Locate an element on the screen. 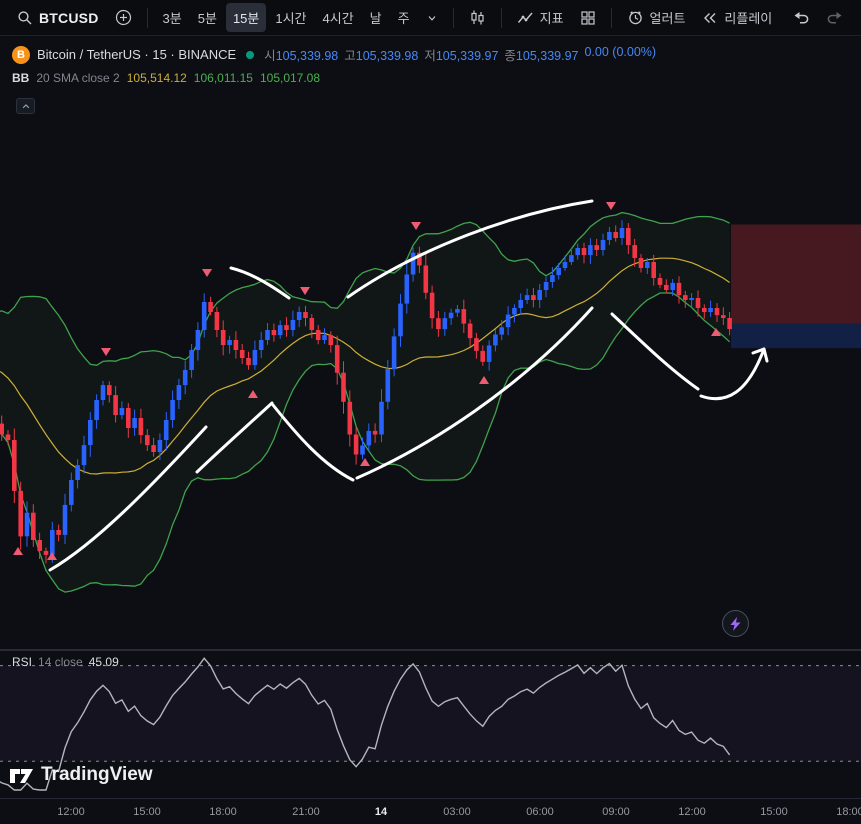 This screenshot has width=861, height=824. chart-style-button is located at coordinates (477, 17).